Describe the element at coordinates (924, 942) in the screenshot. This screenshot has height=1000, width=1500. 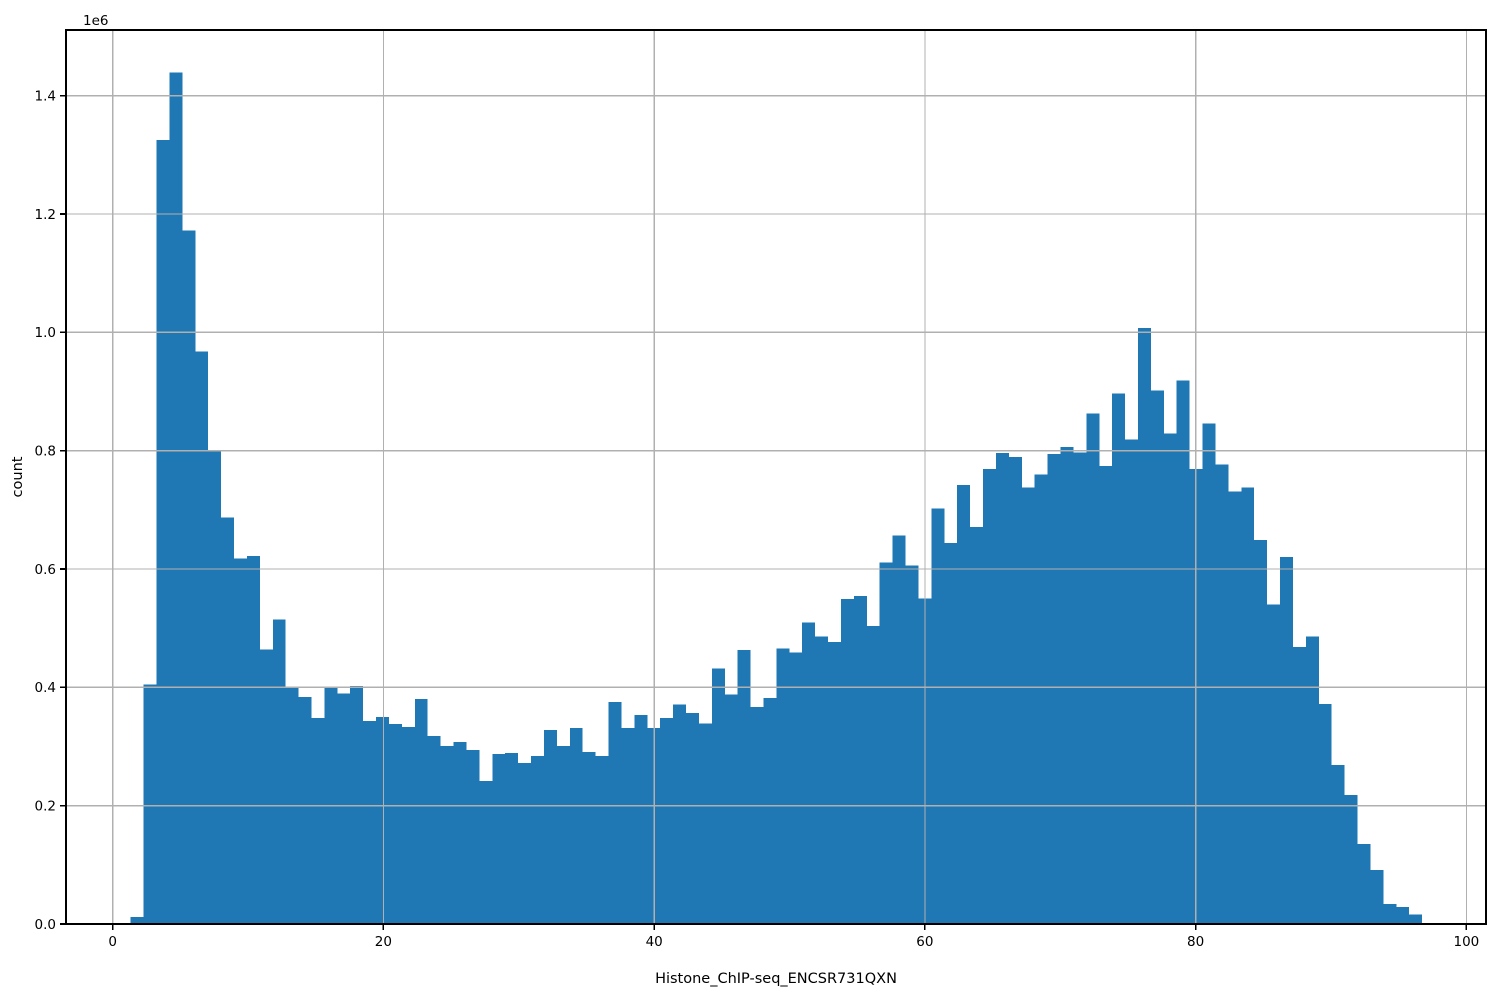
I see `x-tick-label: 60` at that location.